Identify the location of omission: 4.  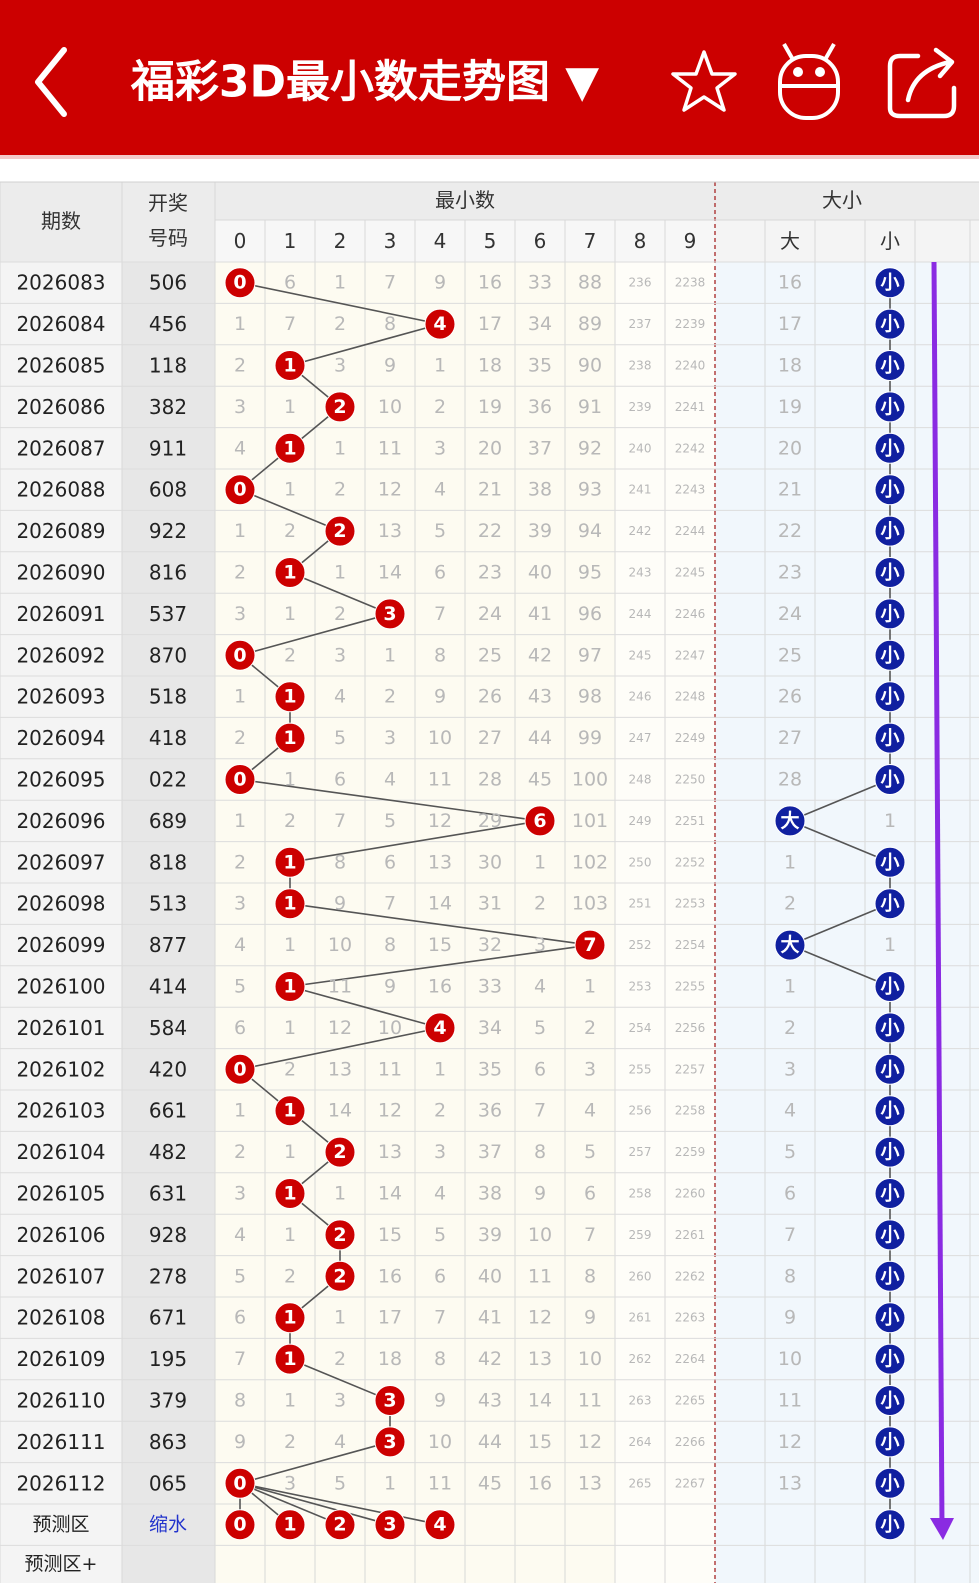
(240, 945).